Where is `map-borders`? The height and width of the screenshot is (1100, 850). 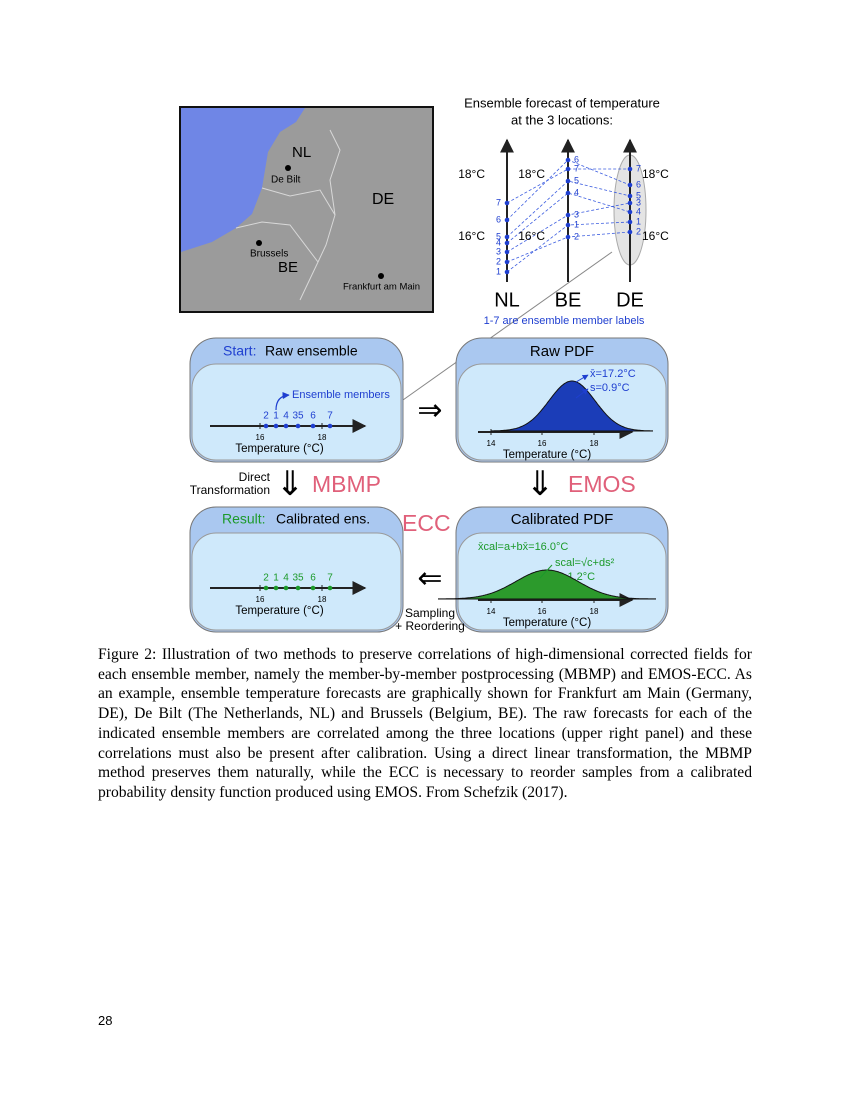 map-borders is located at coordinates (288, 215).